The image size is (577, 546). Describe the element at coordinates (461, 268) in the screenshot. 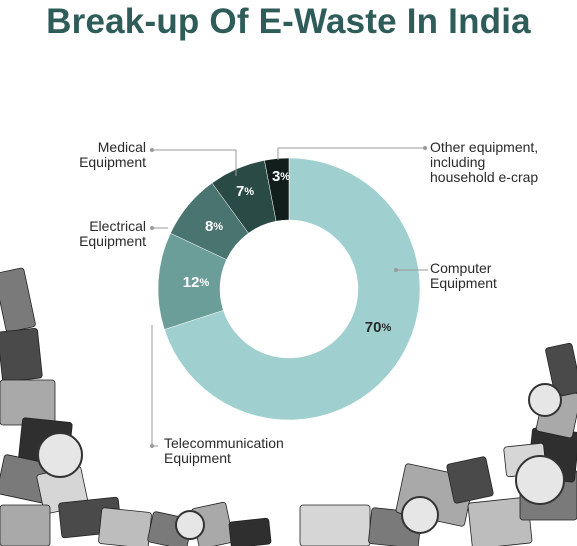

I see `category-label: Computer` at that location.